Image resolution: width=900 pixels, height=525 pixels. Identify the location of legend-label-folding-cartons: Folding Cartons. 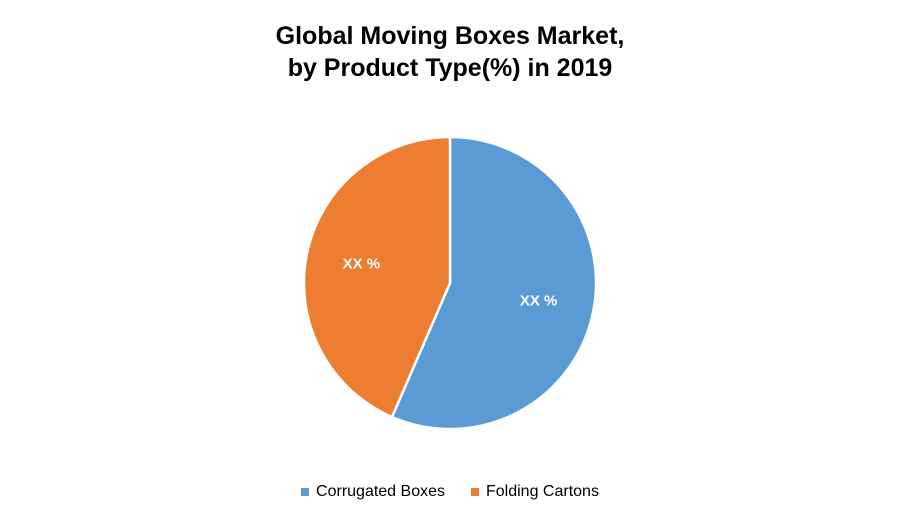
(542, 491).